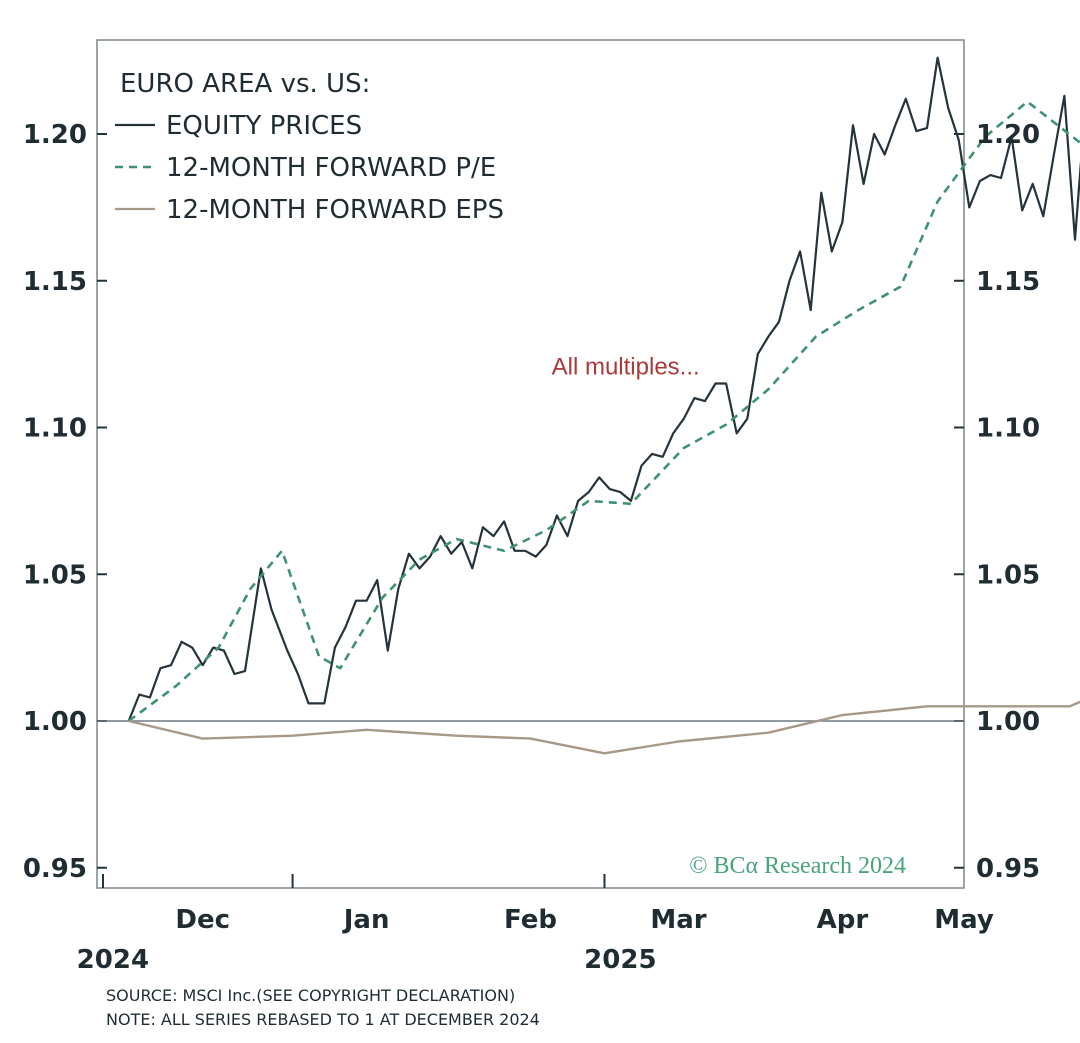 Image resolution: width=1080 pixels, height=1043 pixels. What do you see at coordinates (55, 575) in the screenshot?
I see `y-tick-label-left: 1.05` at bounding box center [55, 575].